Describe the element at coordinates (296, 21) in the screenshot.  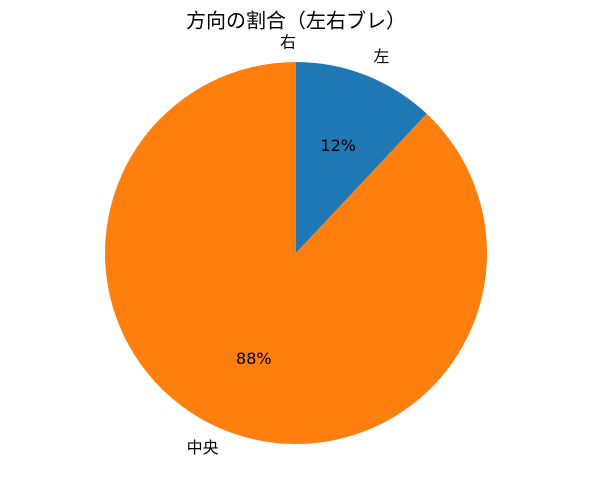
I see `chart-title: 方向の割合（左右ブレ）` at that location.